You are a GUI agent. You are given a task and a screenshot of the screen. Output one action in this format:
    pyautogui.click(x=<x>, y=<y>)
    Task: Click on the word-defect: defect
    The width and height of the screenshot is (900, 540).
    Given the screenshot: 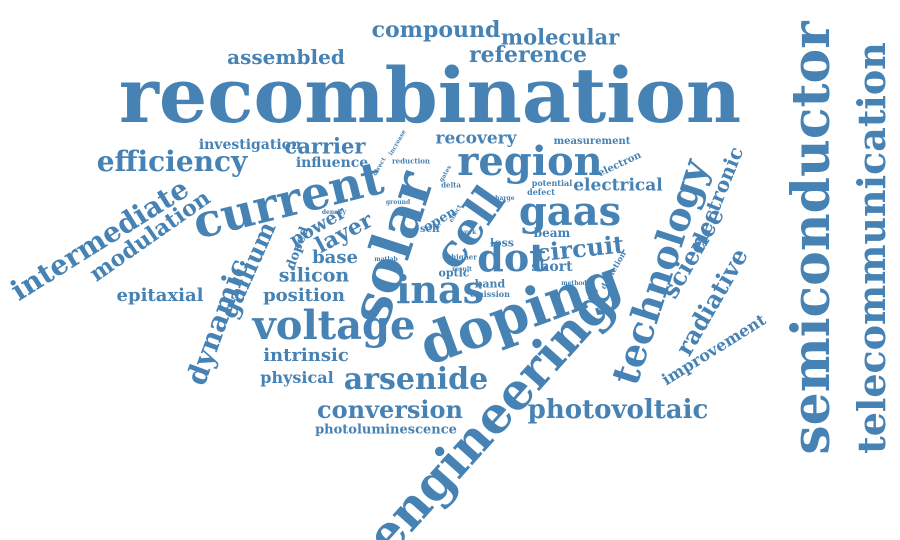 What is the action you would take?
    pyautogui.click(x=541, y=192)
    